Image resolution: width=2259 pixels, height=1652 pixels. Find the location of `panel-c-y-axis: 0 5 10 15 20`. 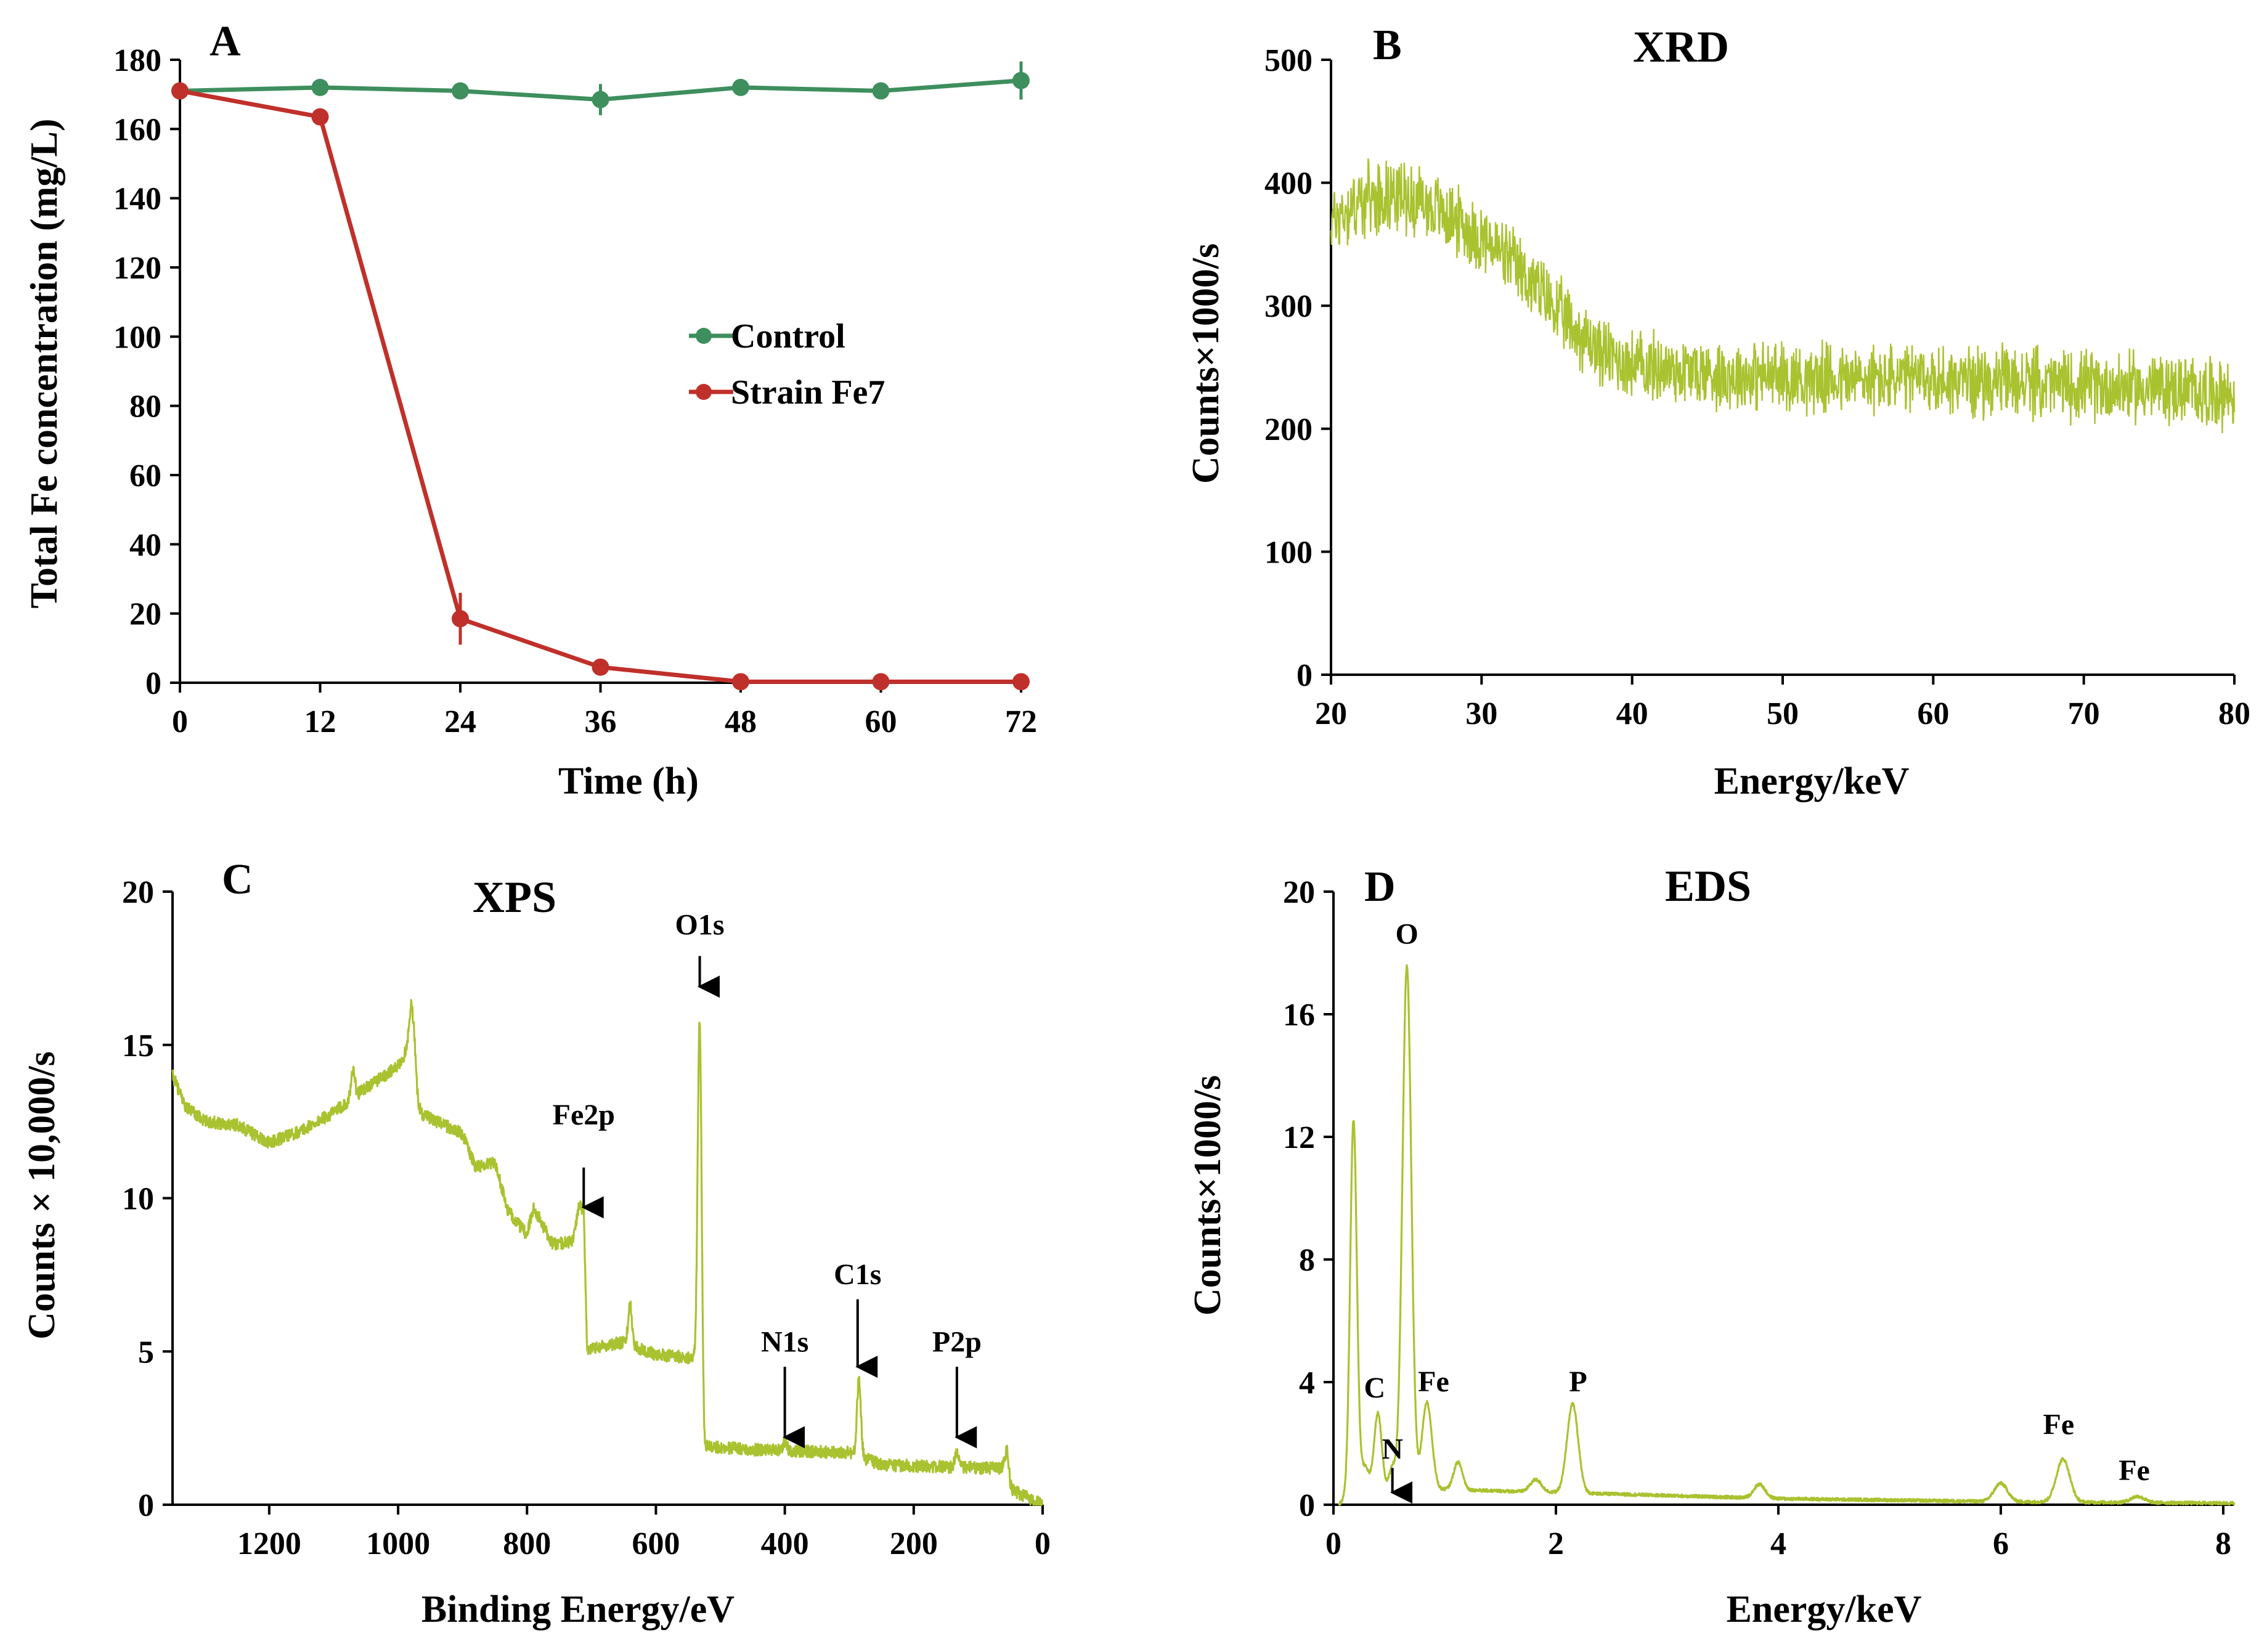

panel-c-y-axis: 0 5 10 15 20 is located at coordinates (148, 1199).